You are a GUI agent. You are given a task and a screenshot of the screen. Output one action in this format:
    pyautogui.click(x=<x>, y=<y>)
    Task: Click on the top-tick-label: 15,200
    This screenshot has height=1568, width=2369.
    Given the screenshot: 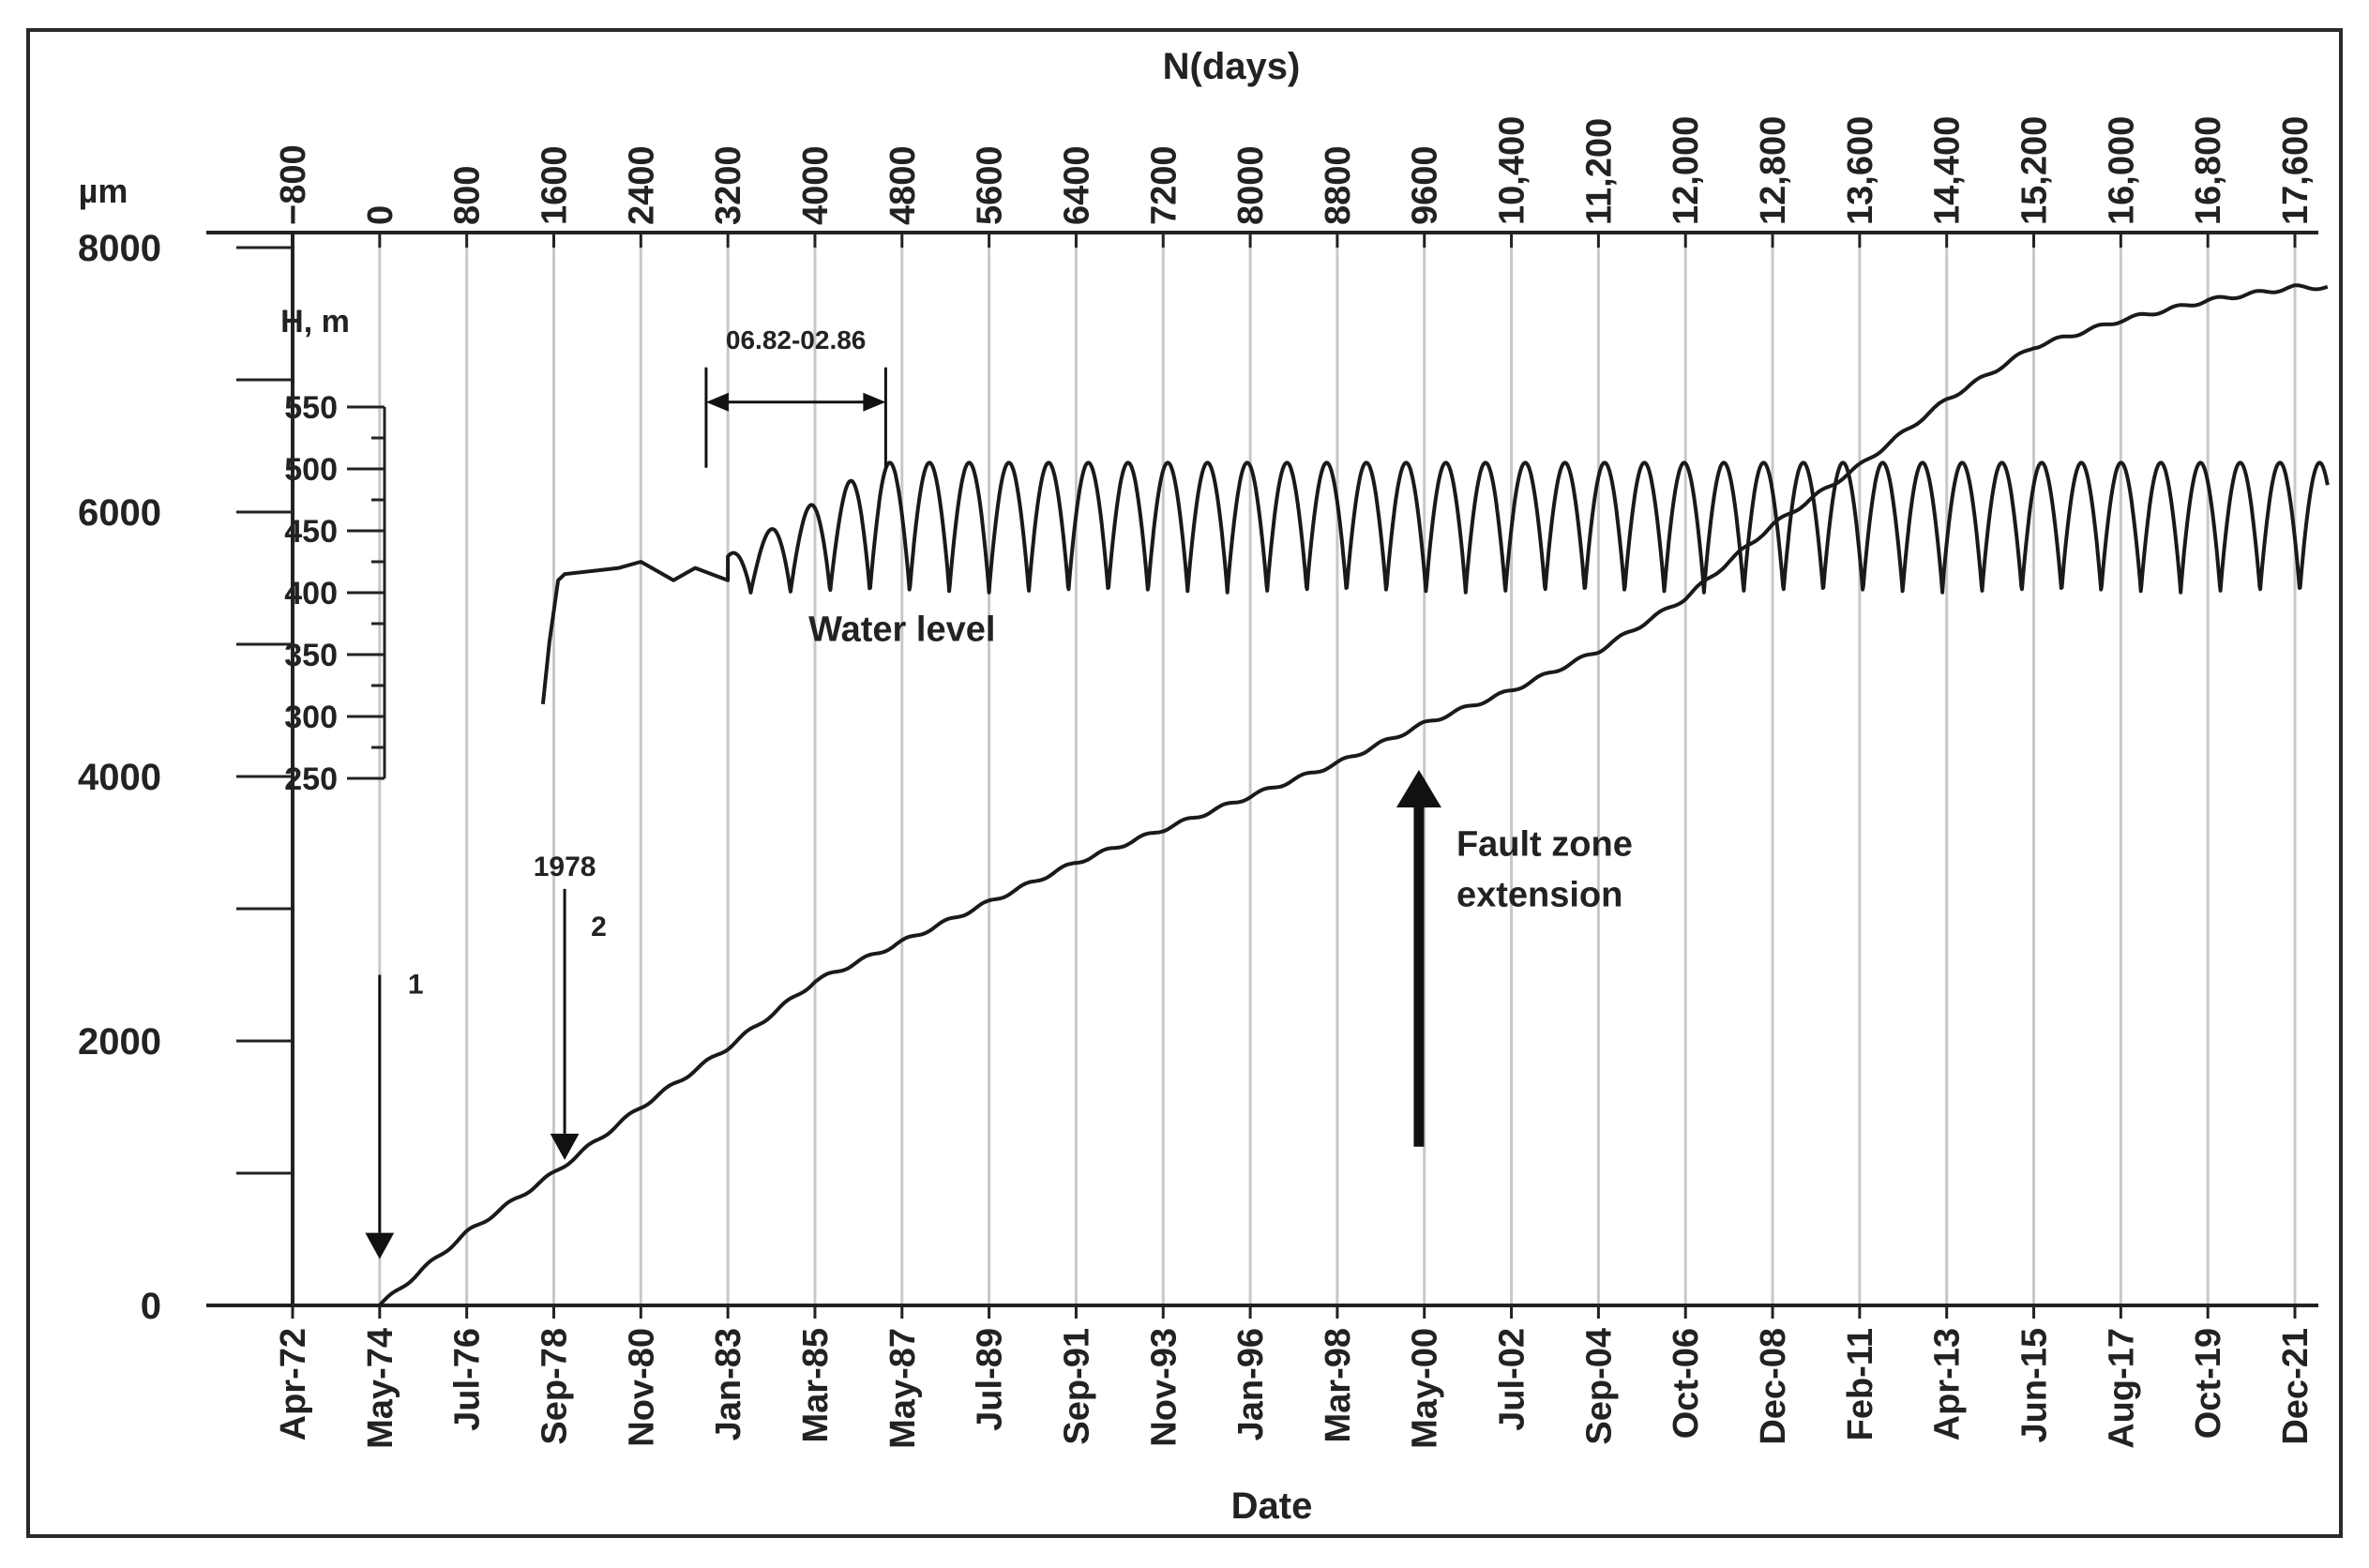 What is the action you would take?
    pyautogui.click(x=2035, y=171)
    